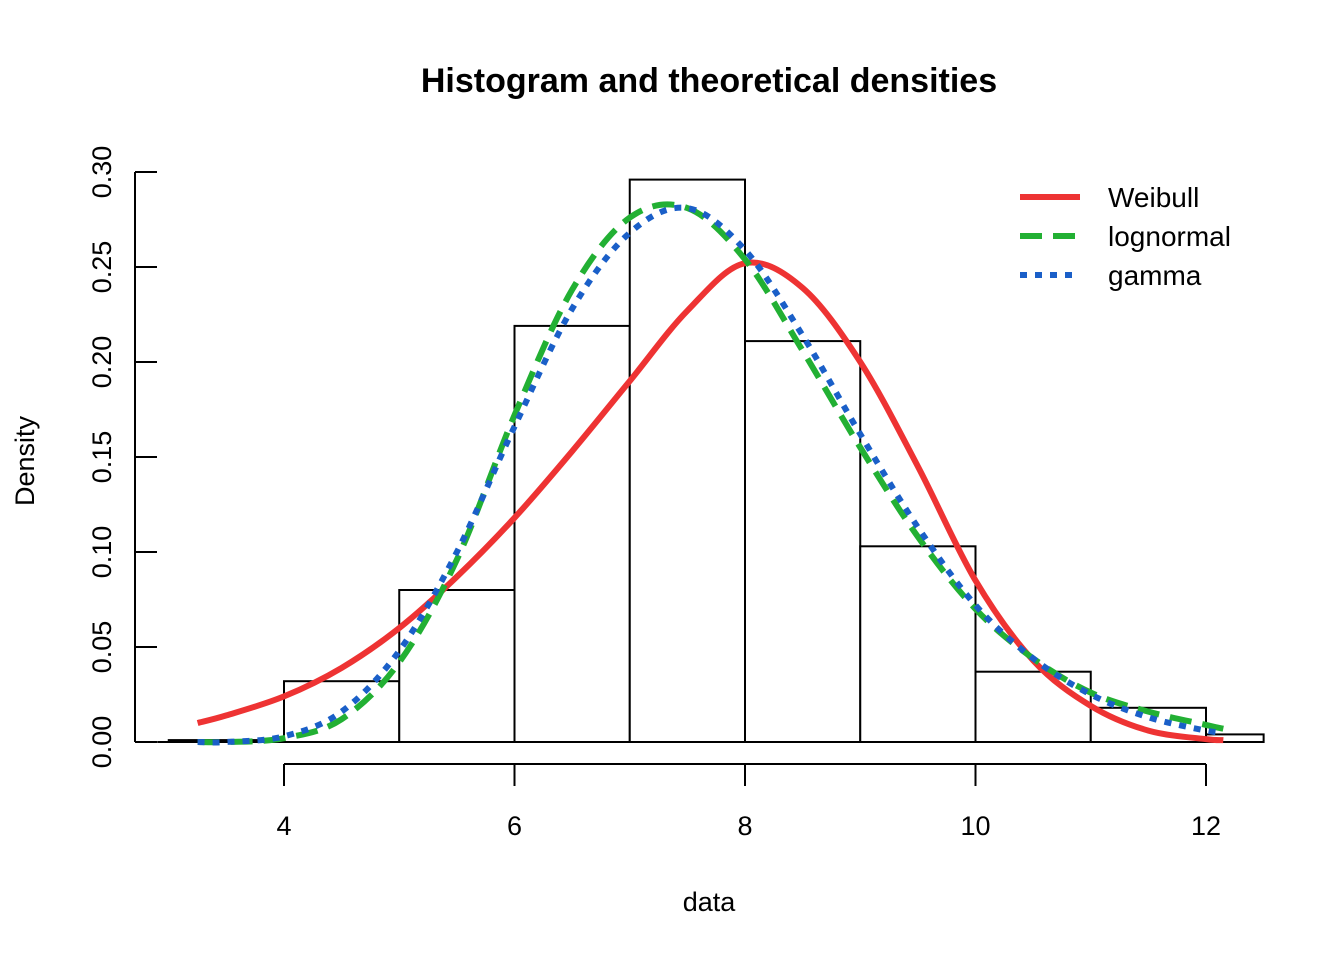  Describe the element at coordinates (1206, 826) in the screenshot. I see `x-tick-label: 12` at that location.